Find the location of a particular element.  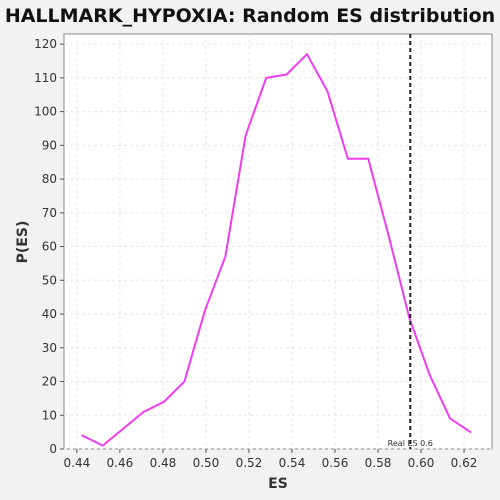

y-tick-label: 60 is located at coordinates (49, 247).